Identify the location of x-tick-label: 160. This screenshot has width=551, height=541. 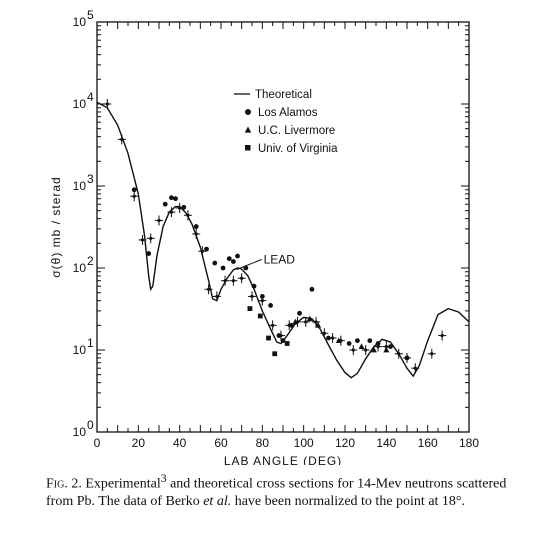
(428, 443).